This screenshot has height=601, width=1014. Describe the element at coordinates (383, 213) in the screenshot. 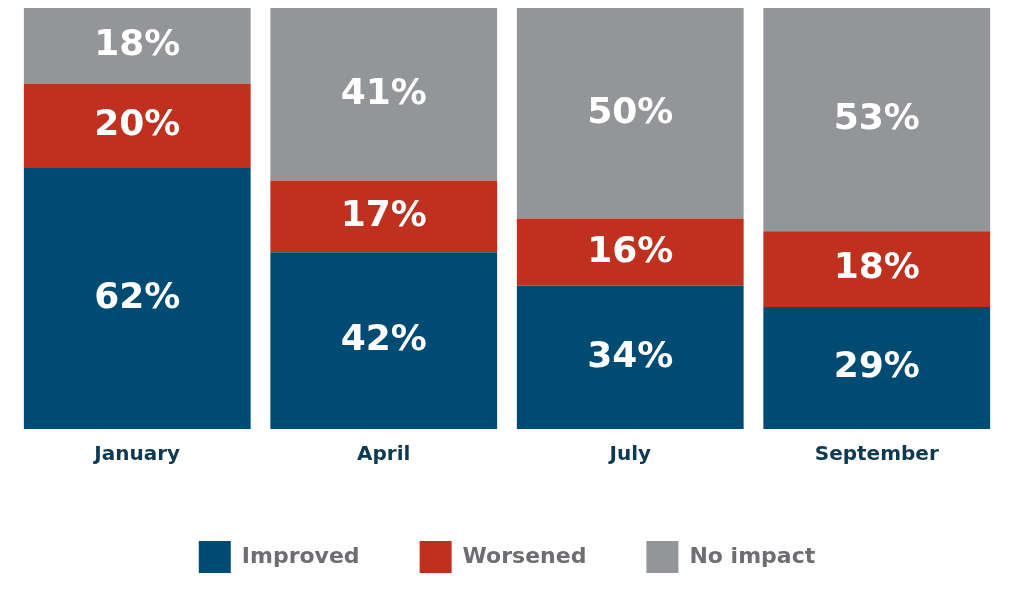

I see `data-label: 17%` at that location.